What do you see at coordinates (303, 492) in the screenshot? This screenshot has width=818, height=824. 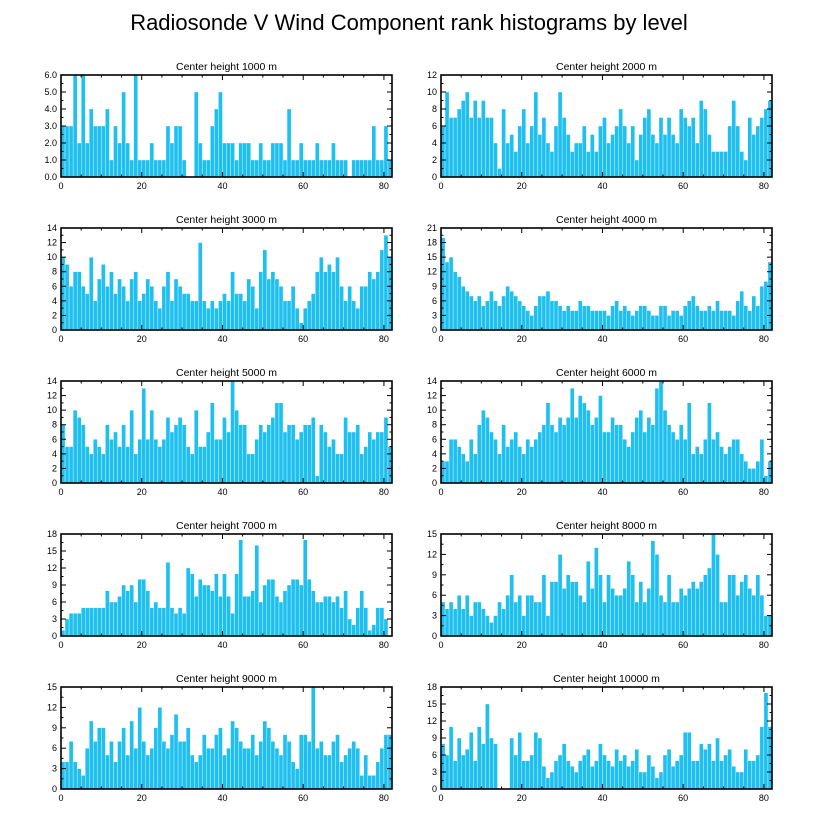 I see `x-tick-label: 60` at bounding box center [303, 492].